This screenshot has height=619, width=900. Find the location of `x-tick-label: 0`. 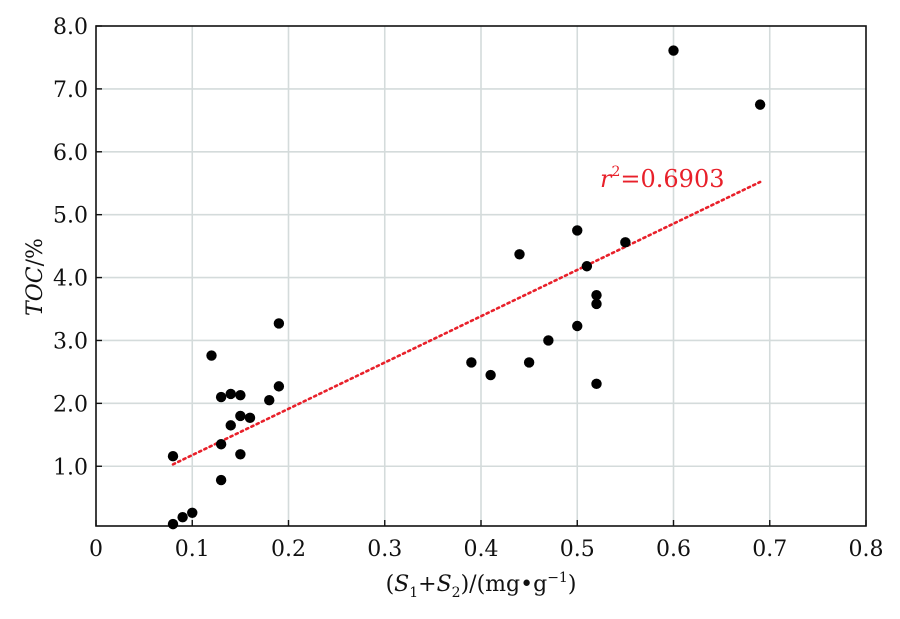

x-tick-label: 0 is located at coordinates (96, 549).